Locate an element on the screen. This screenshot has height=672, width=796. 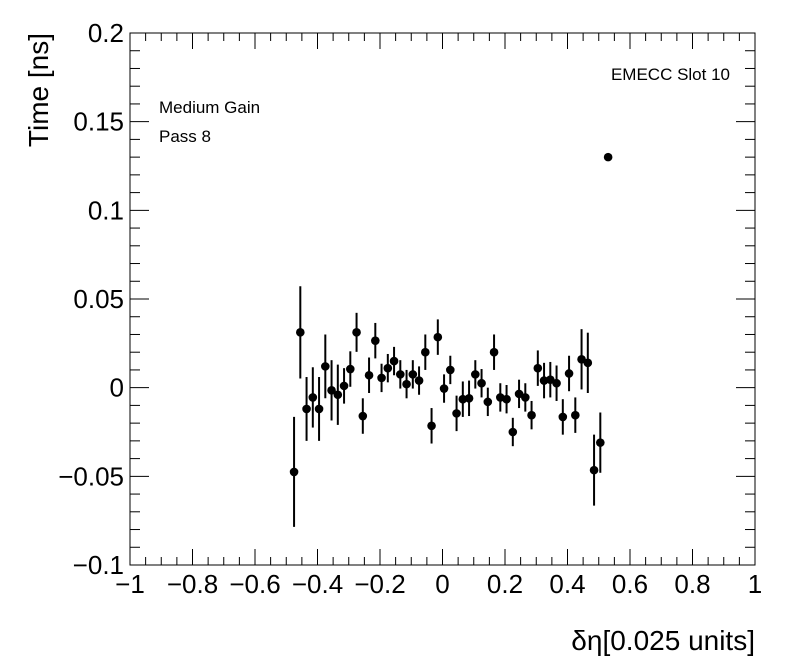
x-tick-label: 0.8 is located at coordinates (692, 584).